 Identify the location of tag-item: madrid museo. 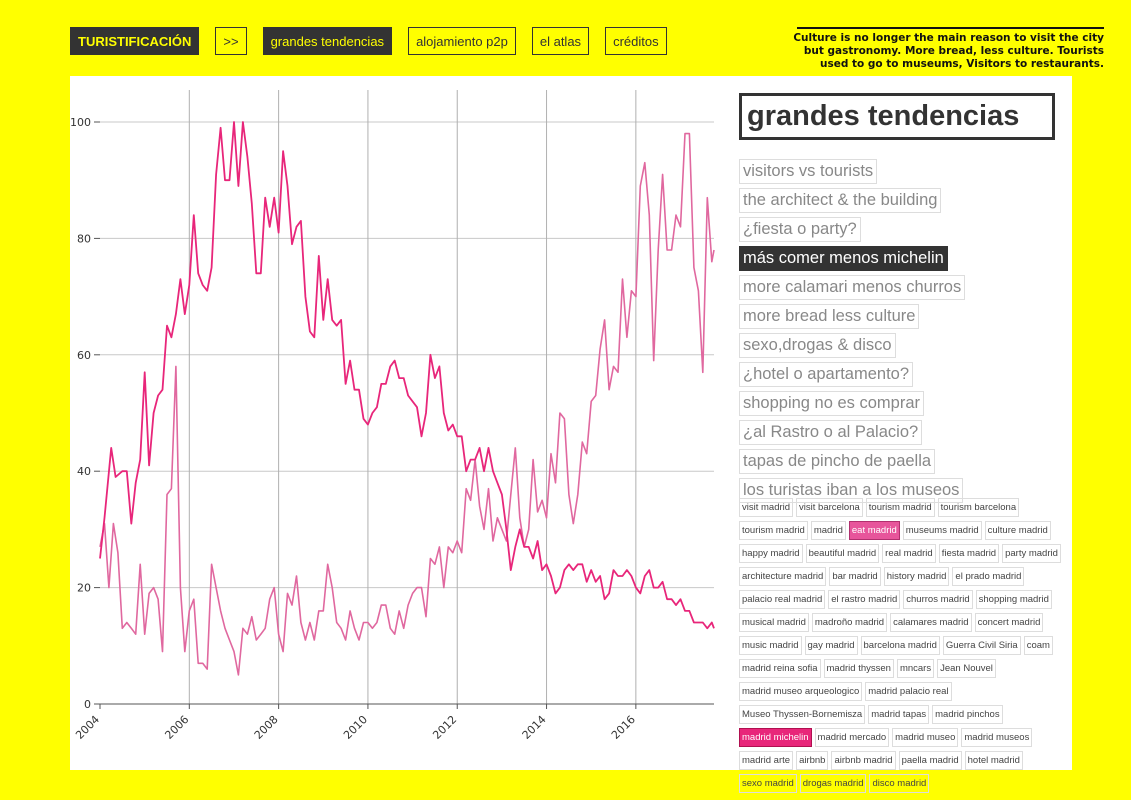
(925, 737).